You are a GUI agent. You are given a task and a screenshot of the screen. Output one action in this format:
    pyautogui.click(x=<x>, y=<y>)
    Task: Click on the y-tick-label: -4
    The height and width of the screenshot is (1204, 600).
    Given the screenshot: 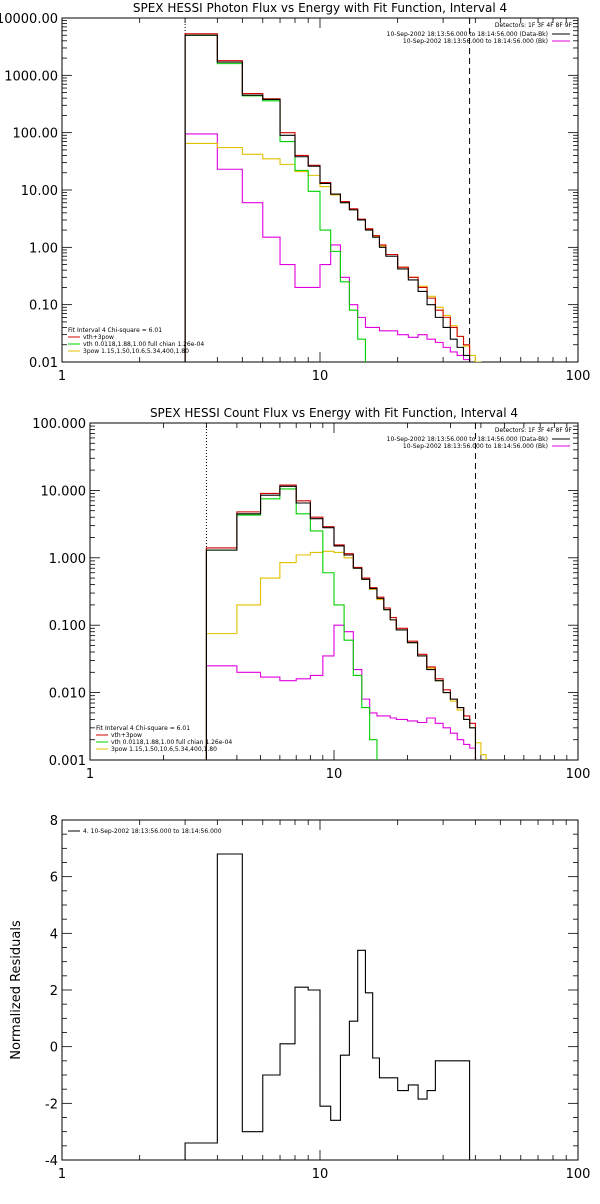 What is the action you would take?
    pyautogui.click(x=51, y=1161)
    